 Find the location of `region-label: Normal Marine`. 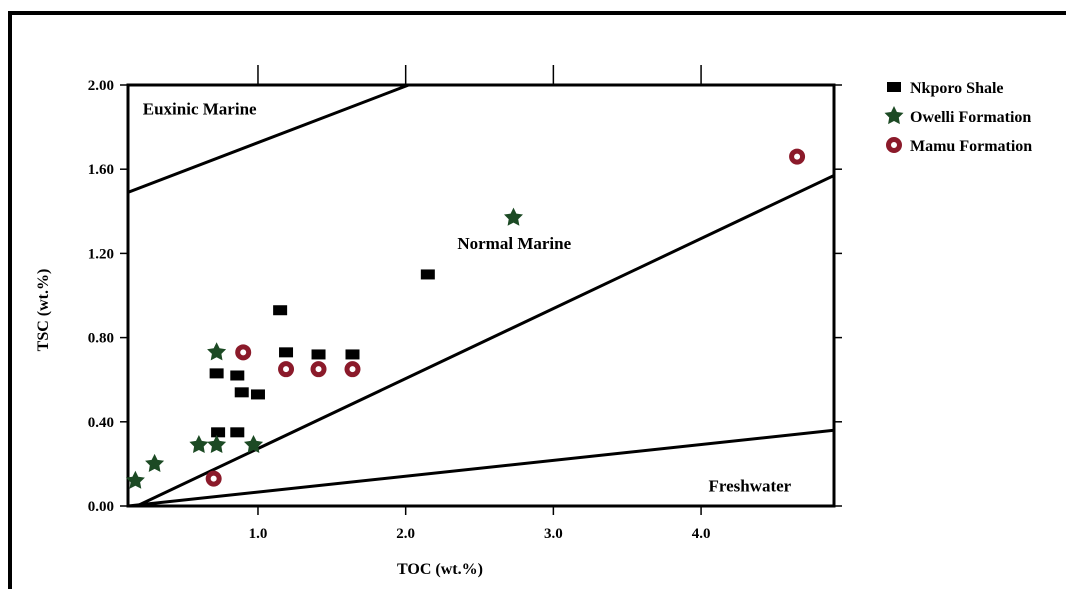

region-label: Normal Marine is located at coordinates (514, 243).